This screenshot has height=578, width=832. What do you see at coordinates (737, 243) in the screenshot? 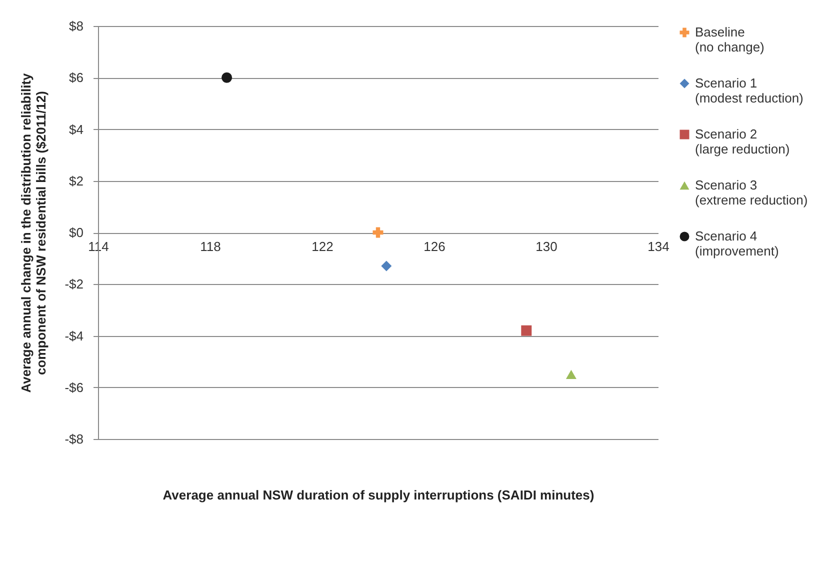
I see `legend-label: Scenario 4 (improvement)` at bounding box center [737, 243].